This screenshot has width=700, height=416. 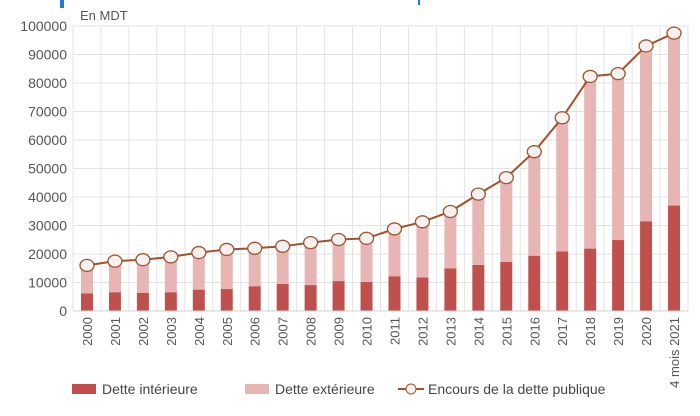 What do you see at coordinates (283, 331) in the screenshot?
I see `x-tick-label: 2007` at bounding box center [283, 331].